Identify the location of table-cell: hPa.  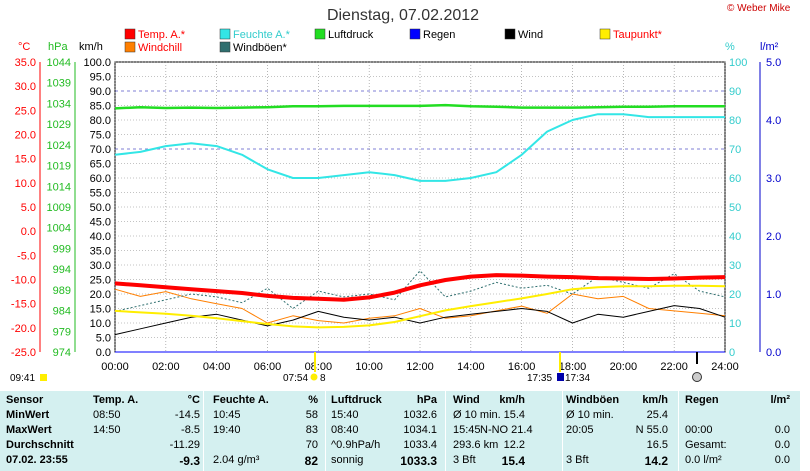
(426, 400).